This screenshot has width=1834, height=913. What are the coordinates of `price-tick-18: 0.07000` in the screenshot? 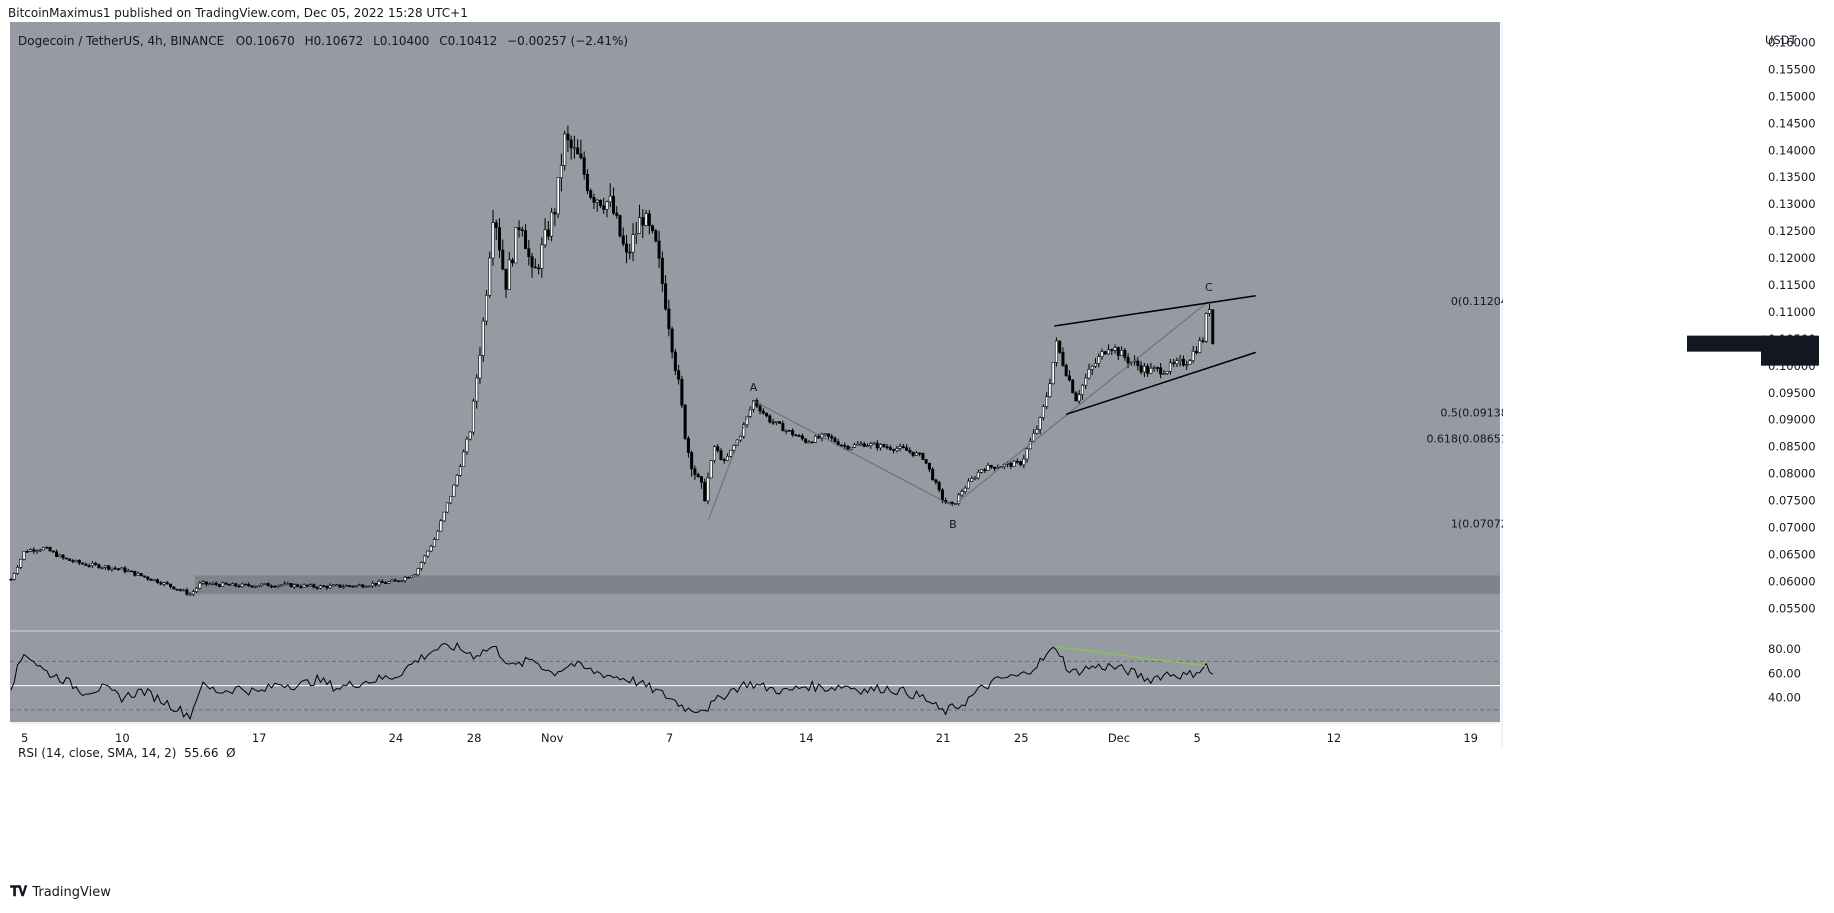 It's located at (1792, 528).